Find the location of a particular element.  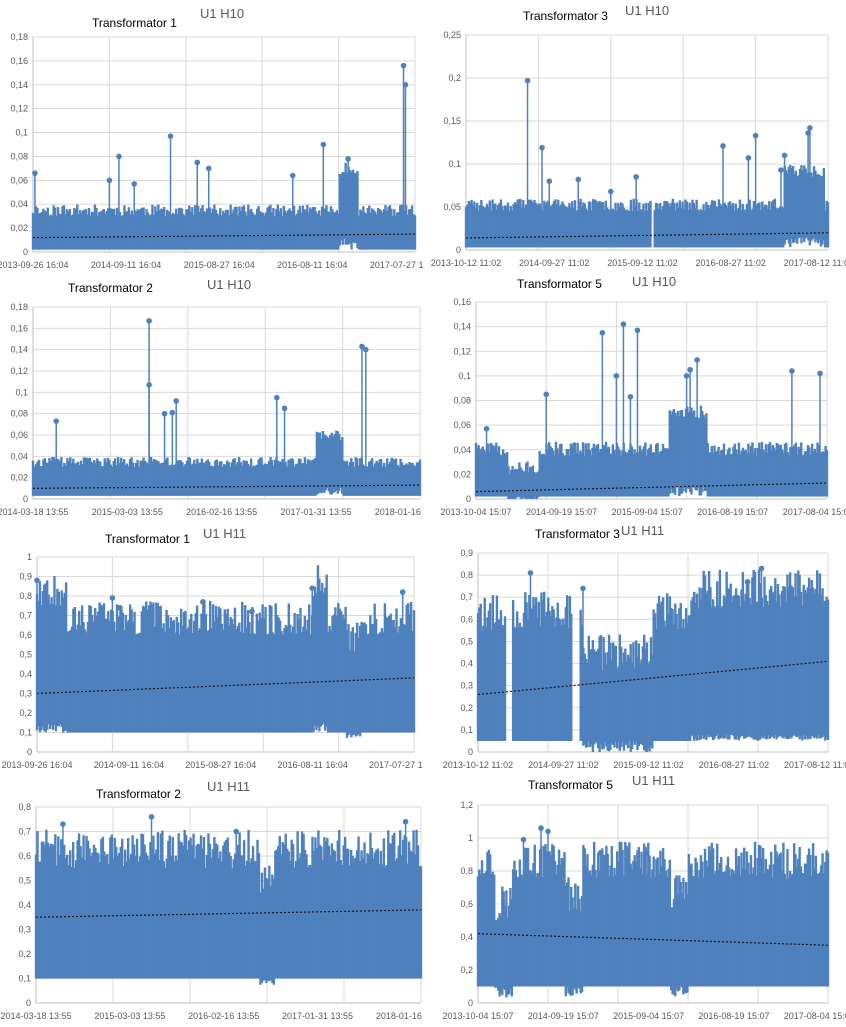

y-tick-label: 0,7 is located at coordinates (24, 832).